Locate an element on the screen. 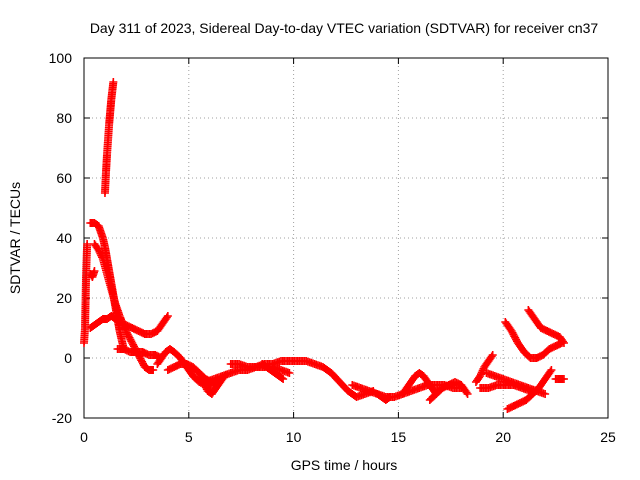 This screenshot has width=640, height=480. x-tick-label: 20 is located at coordinates (503, 437).